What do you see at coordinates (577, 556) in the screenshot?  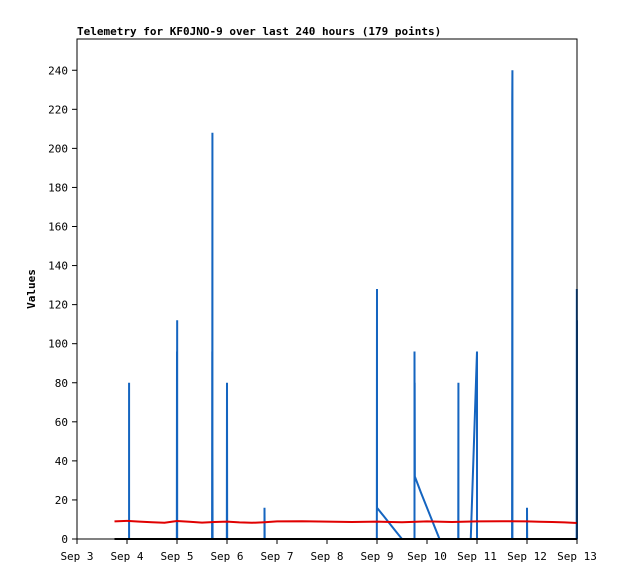 I see `x-tick-label: Sep 13` at bounding box center [577, 556].